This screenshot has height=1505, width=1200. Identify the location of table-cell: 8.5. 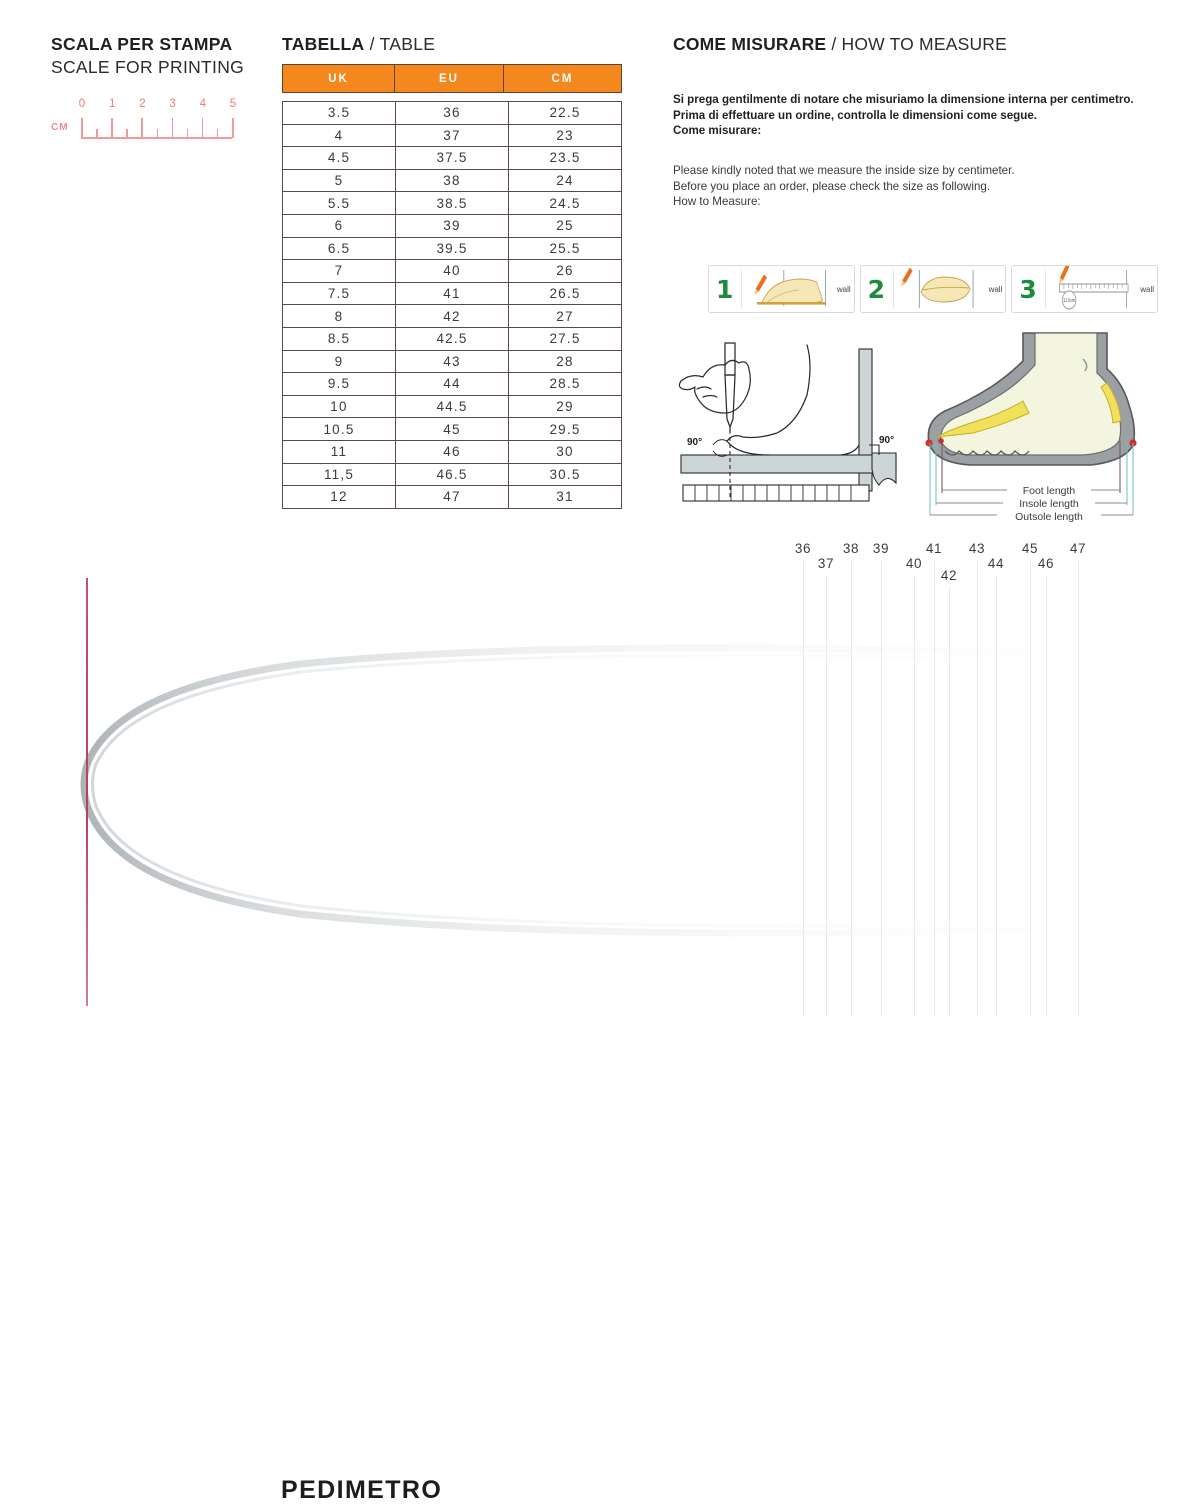
(339, 338).